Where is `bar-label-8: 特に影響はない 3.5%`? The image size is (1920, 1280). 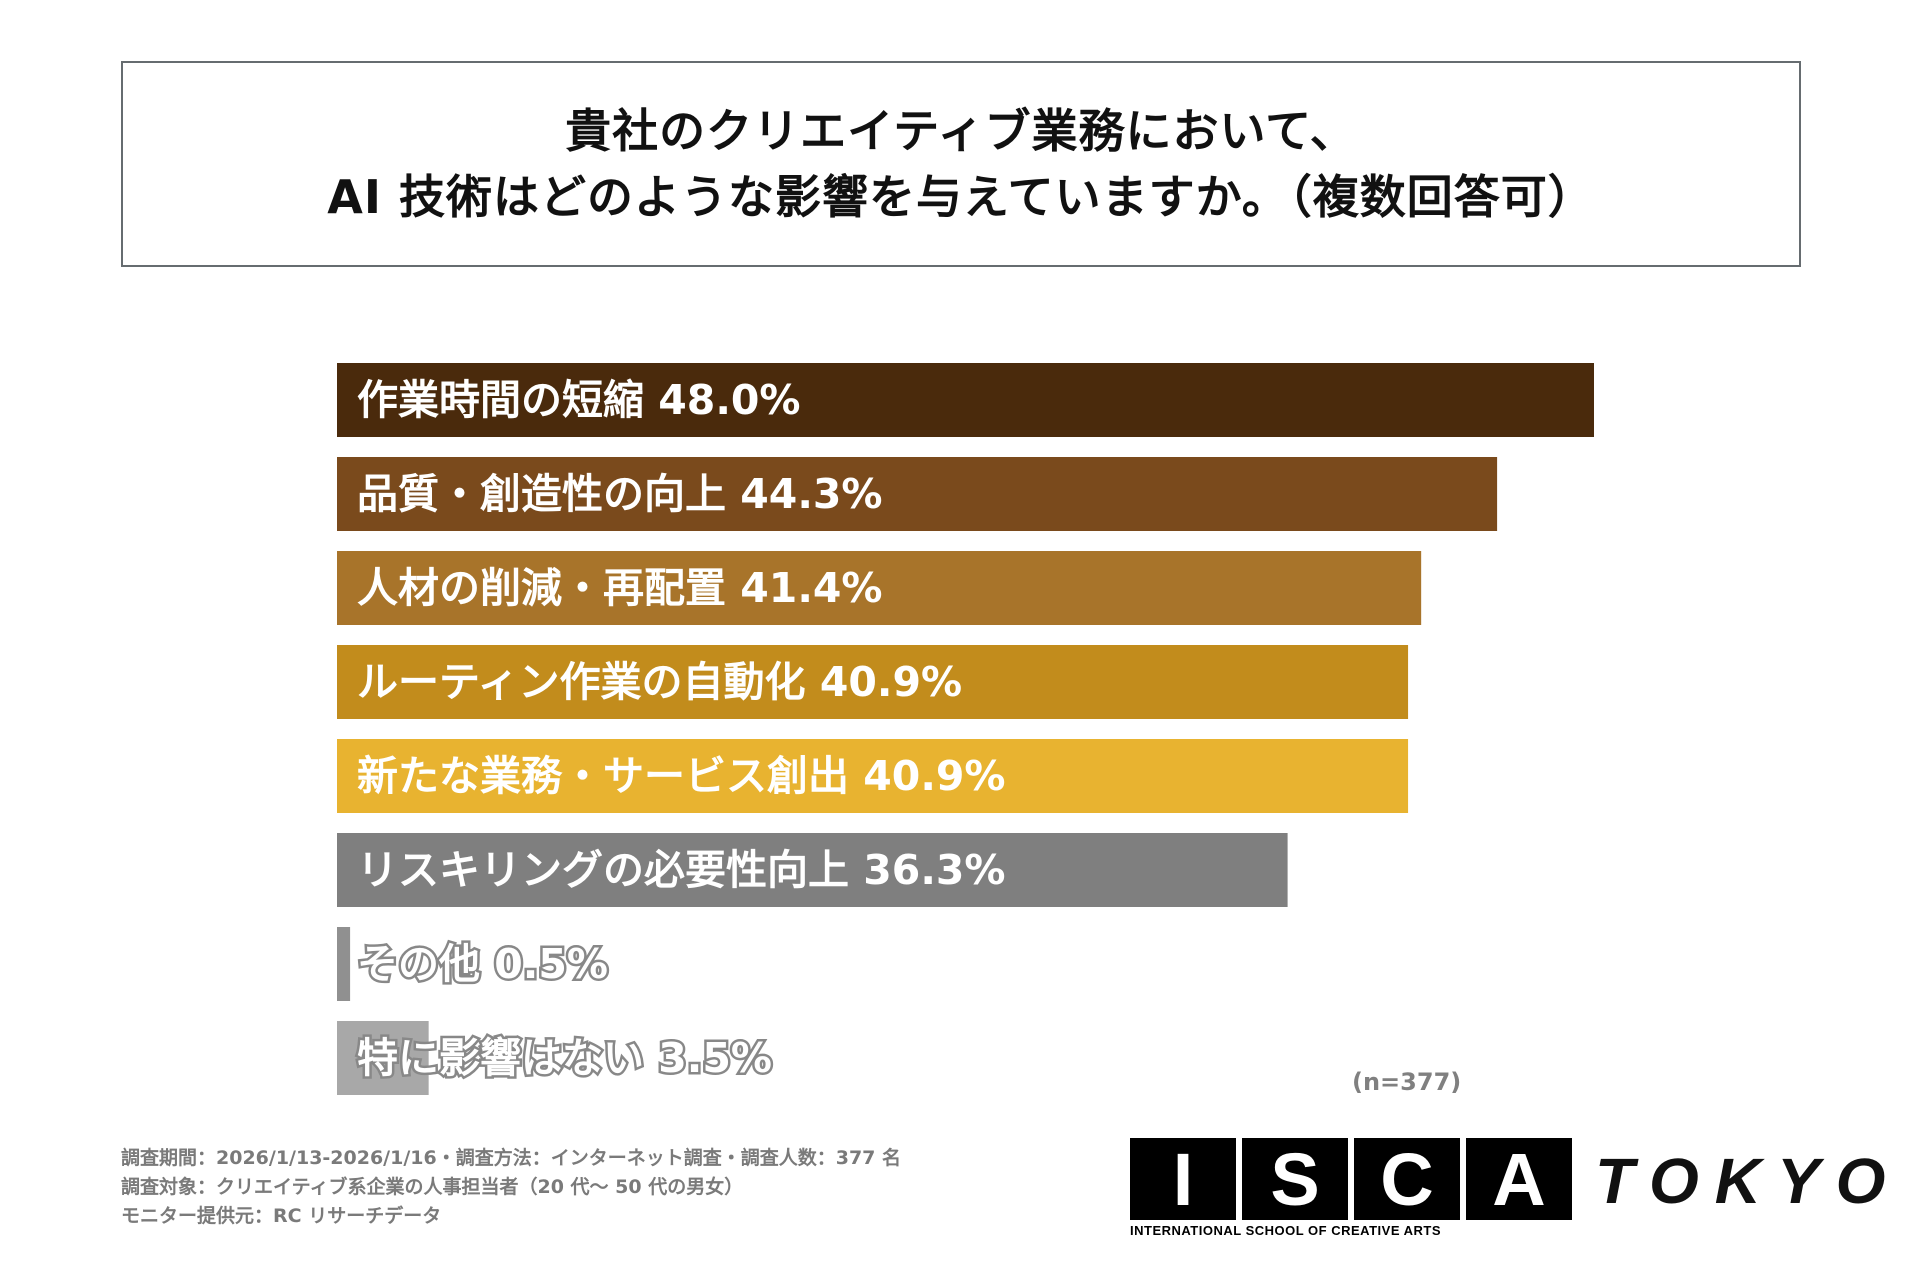
bar-label-8: 特に影響はない 3.5% is located at coordinates (564, 1058).